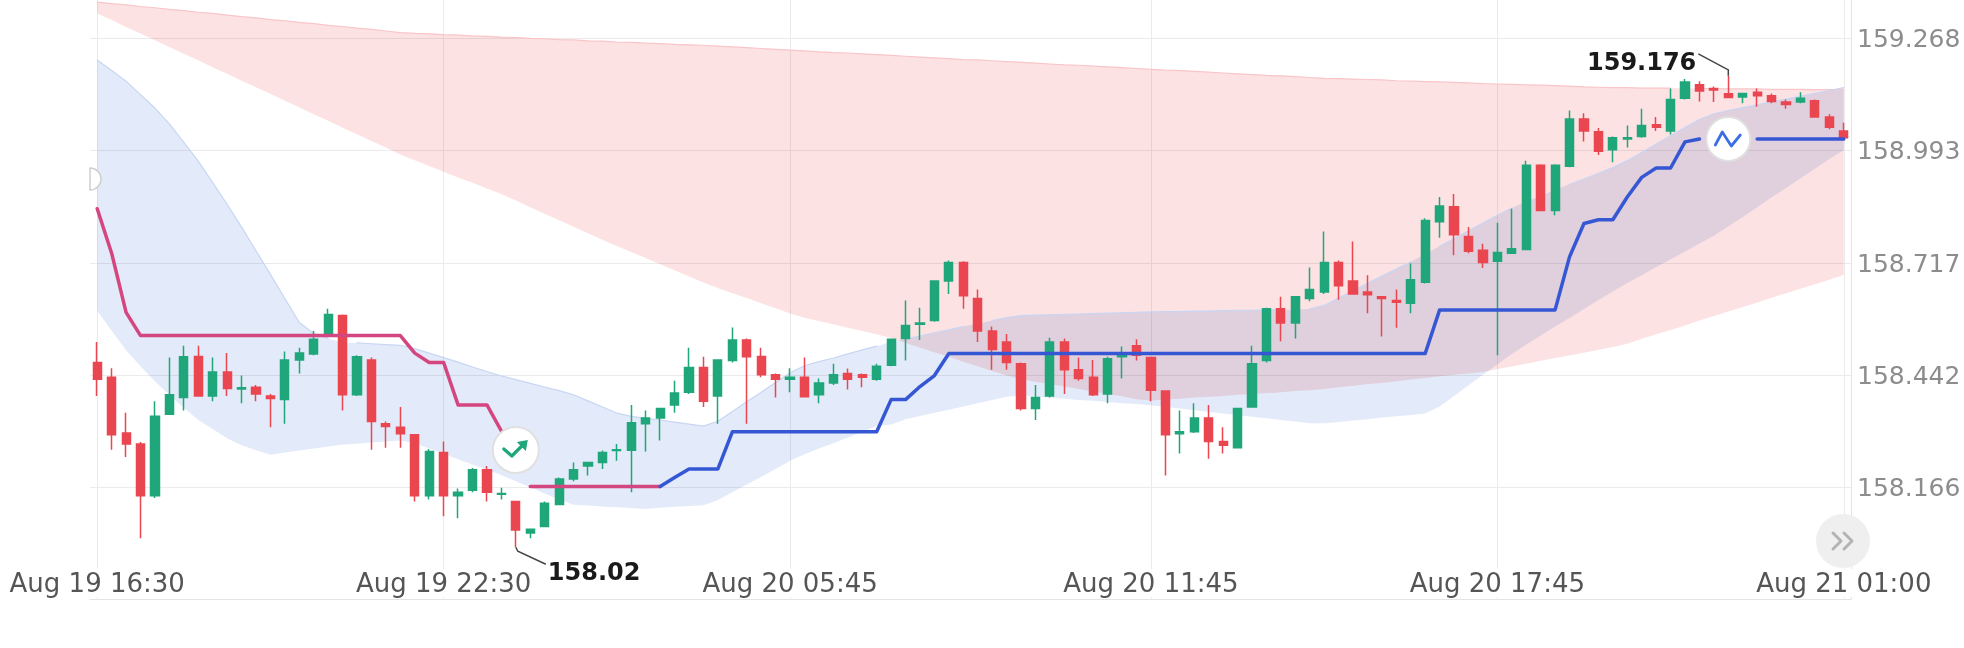  What do you see at coordinates (1909, 150) in the screenshot?
I see `y-tick-label: 158.993` at bounding box center [1909, 150].